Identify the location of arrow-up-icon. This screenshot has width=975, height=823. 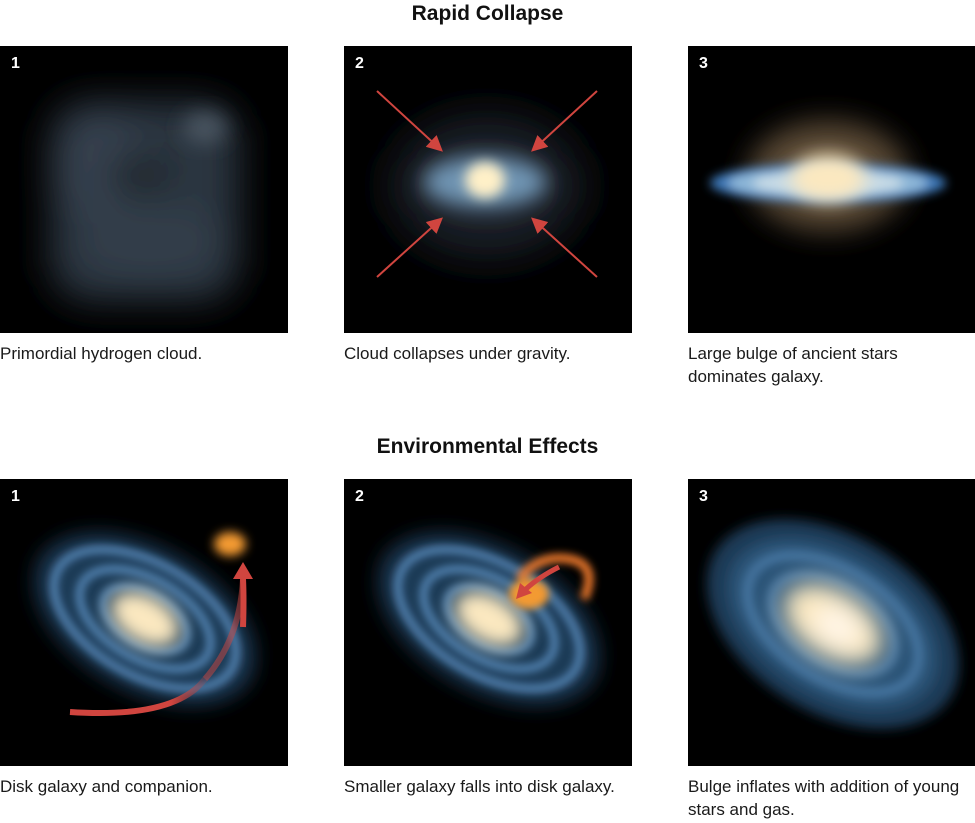
(243, 570).